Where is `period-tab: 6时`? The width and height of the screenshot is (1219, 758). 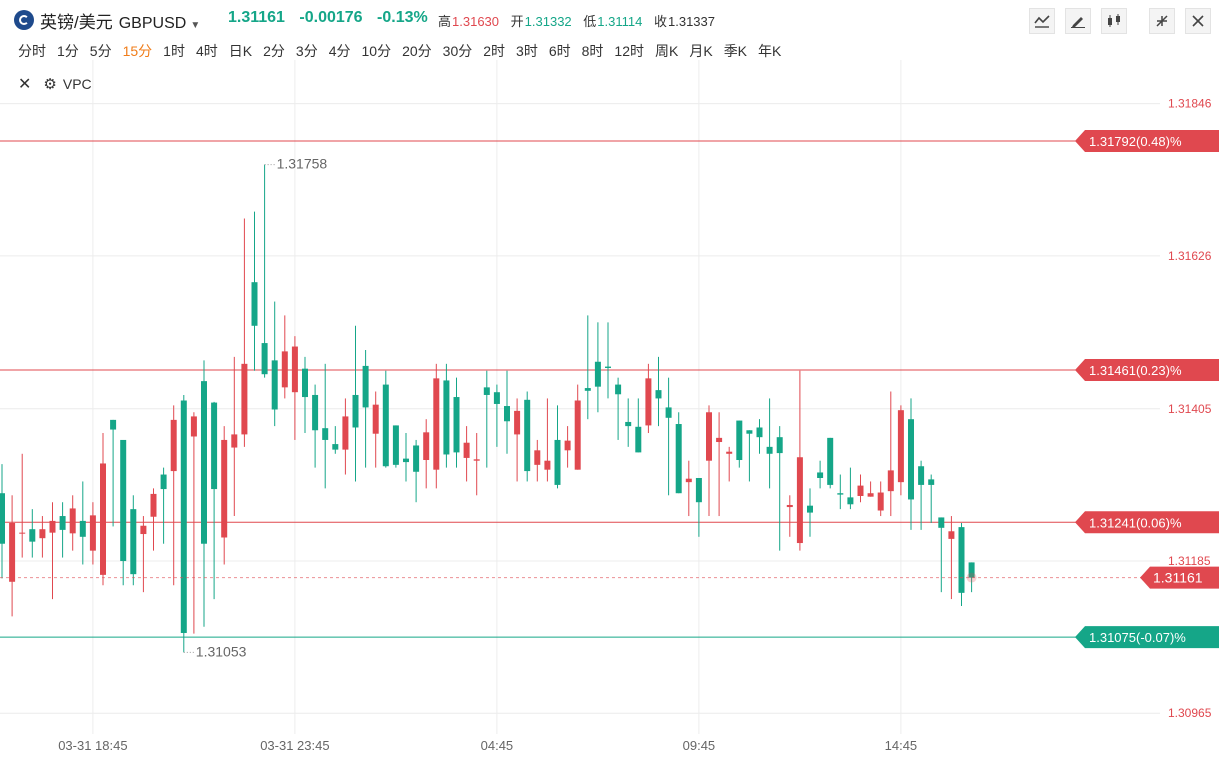 period-tab: 6时 is located at coordinates (559, 51).